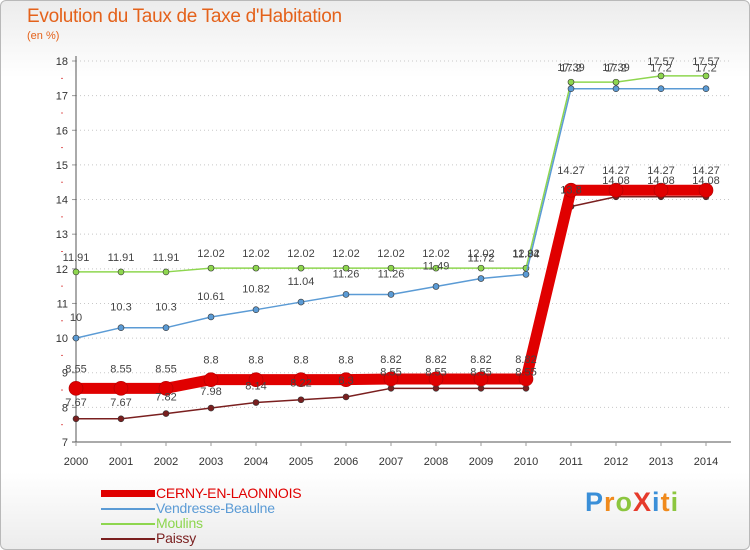  I want to click on x-tick-label: 2005, so click(301, 462).